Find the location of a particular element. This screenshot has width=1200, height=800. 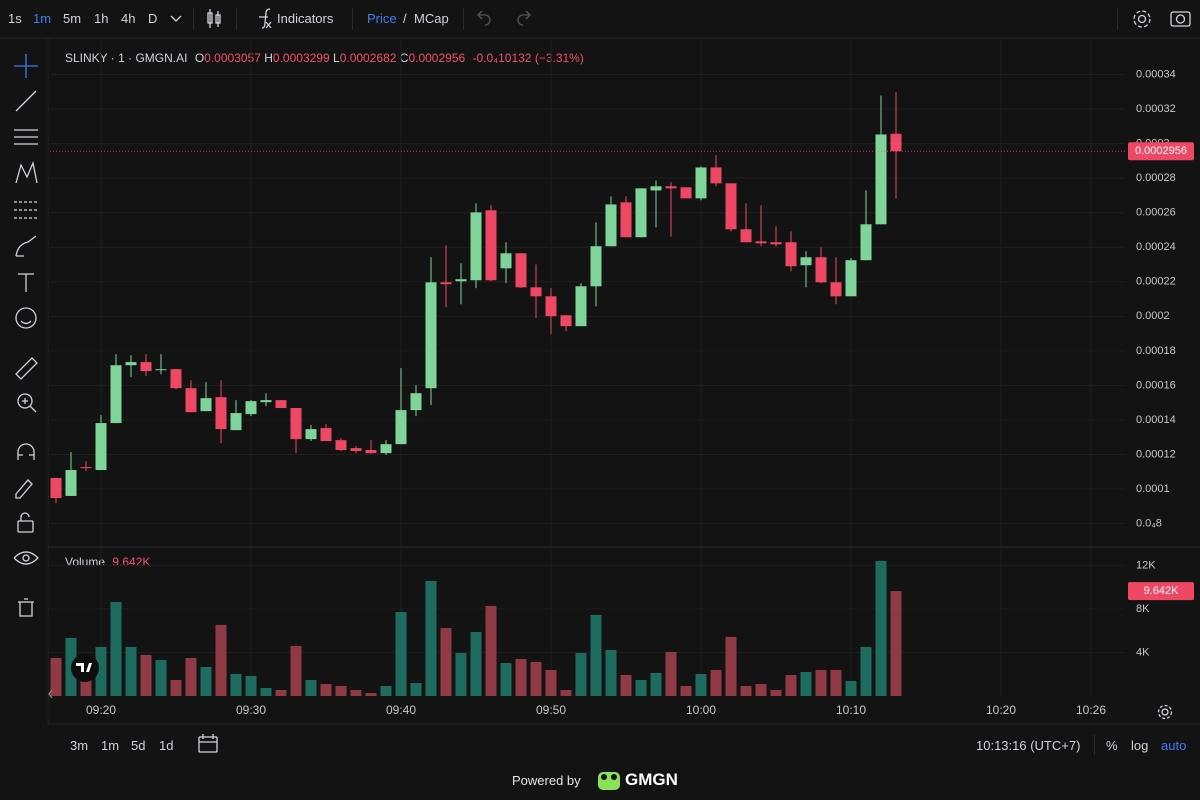

interval-button: 1s is located at coordinates (15, 18).